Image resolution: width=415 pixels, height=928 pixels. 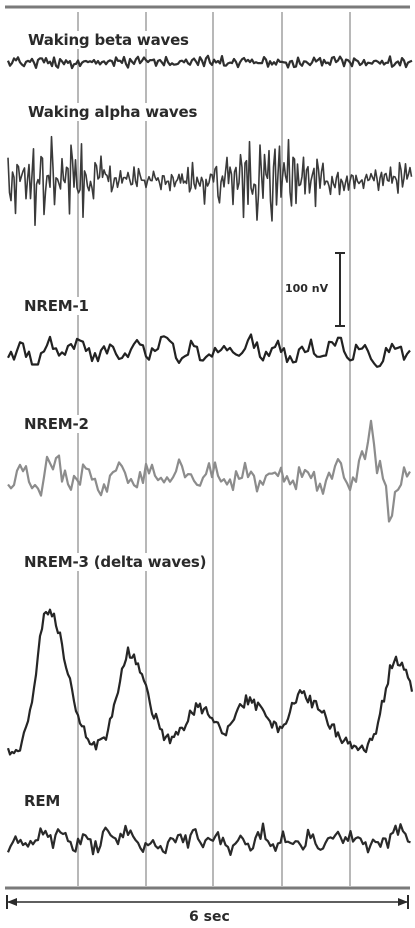 What do you see at coordinates (56, 306) in the screenshot?
I see `label-nrem1: NREM-1` at bounding box center [56, 306].